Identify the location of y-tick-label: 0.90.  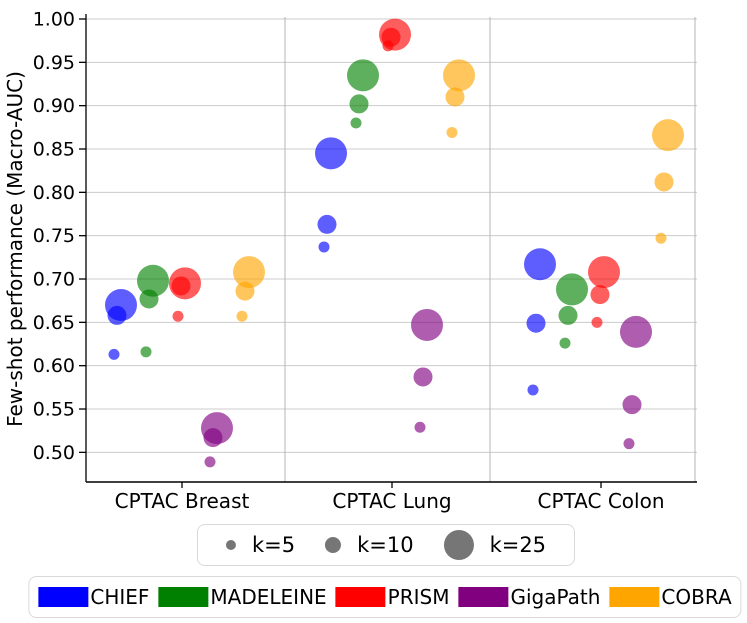
(54, 106).